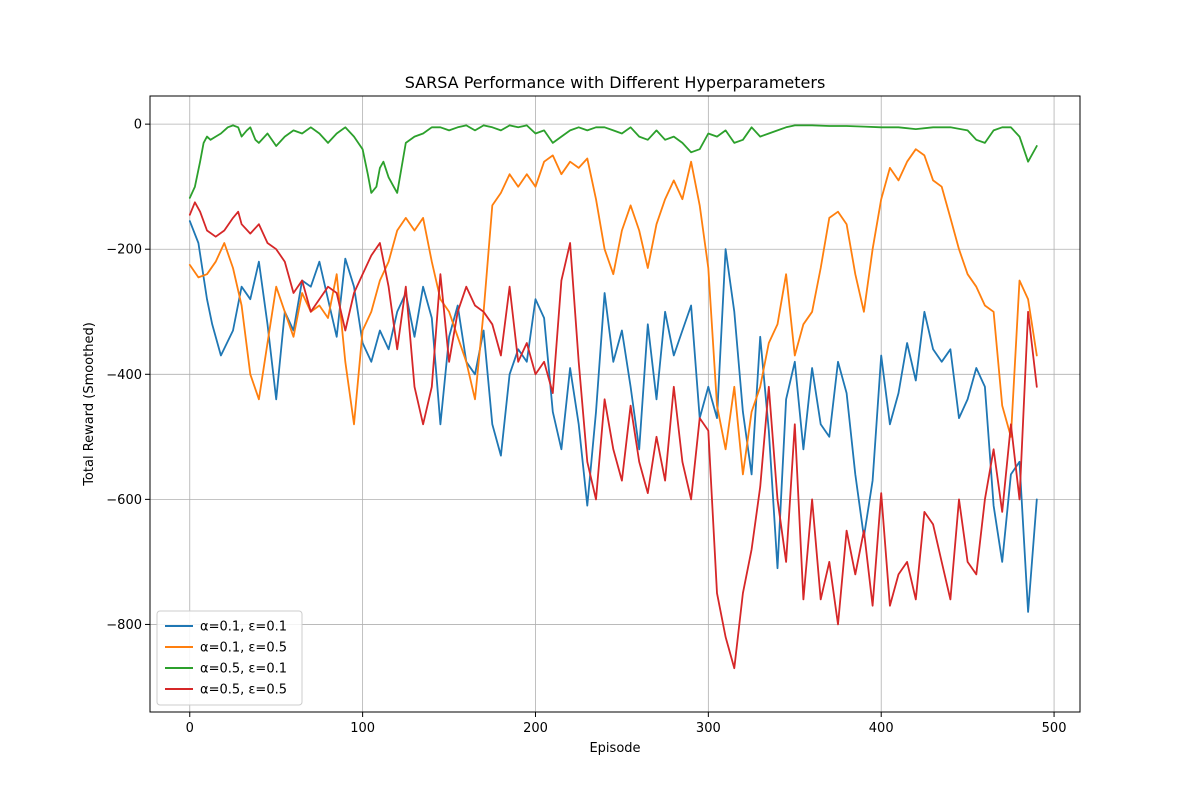 This screenshot has height=800, width=1200. What do you see at coordinates (243, 669) in the screenshot?
I see `legend-label: α=0.5, ε=0.1` at bounding box center [243, 669].